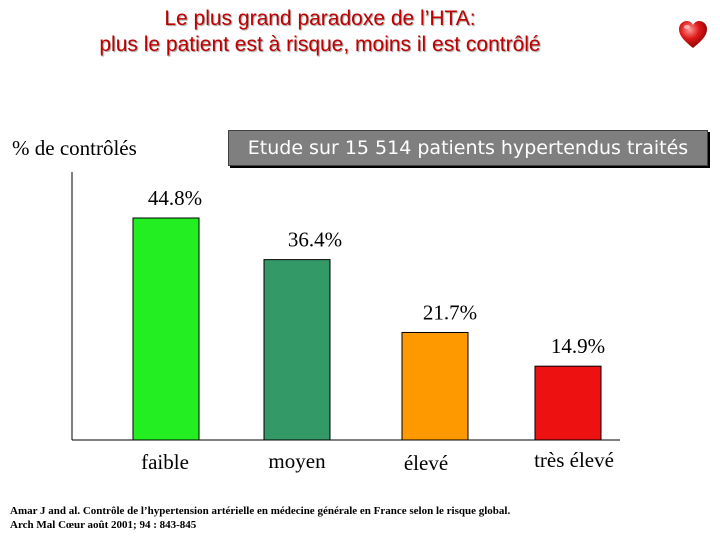 The image size is (720, 540). I want to click on title-line-1: Le plus grand paradoxe de l’HTA:, so click(320, 18).